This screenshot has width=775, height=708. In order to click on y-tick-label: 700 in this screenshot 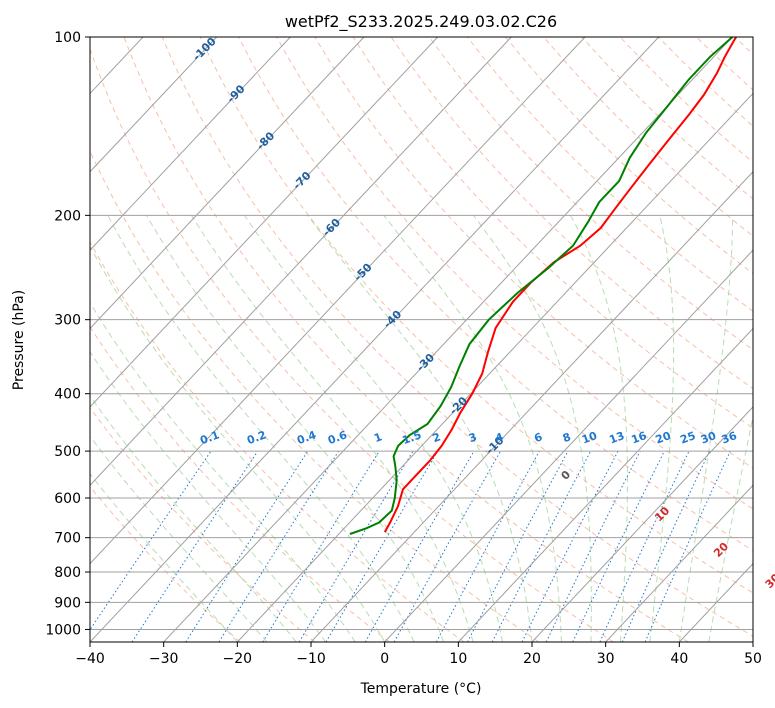, I will do `click(67, 539)`.